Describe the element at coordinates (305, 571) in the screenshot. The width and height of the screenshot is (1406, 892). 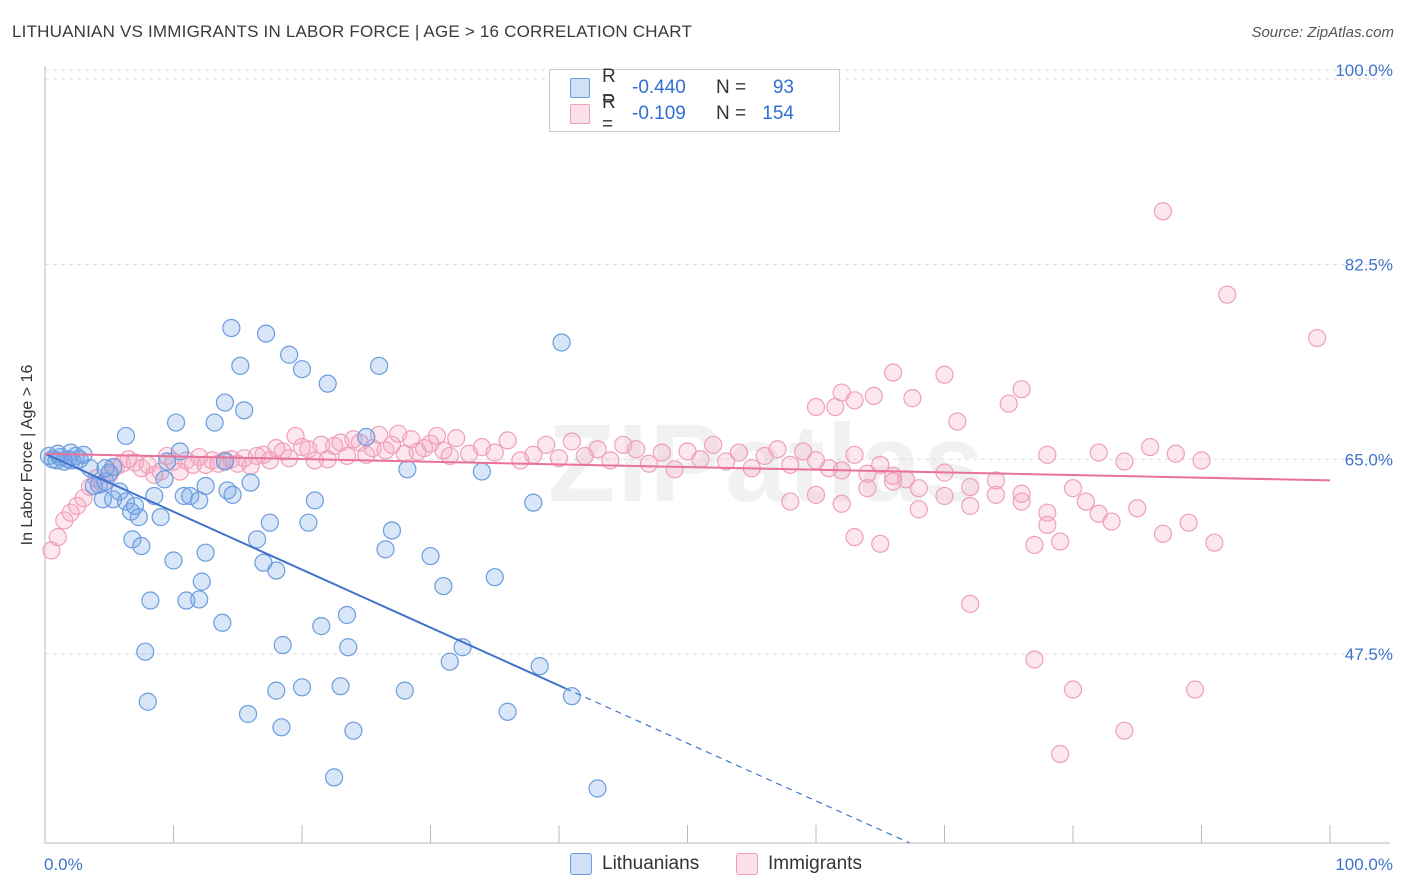
I see `lithuanians-trend-line` at that location.